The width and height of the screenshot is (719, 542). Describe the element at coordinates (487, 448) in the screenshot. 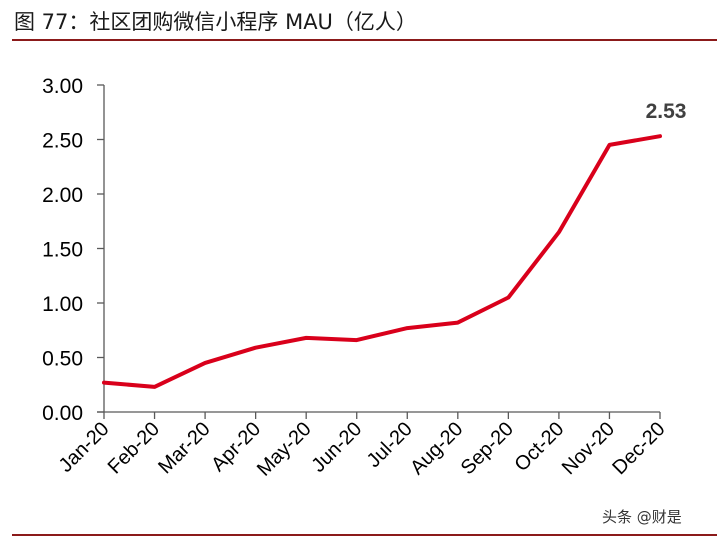

I see `x-tick-label: Sep-20` at that location.